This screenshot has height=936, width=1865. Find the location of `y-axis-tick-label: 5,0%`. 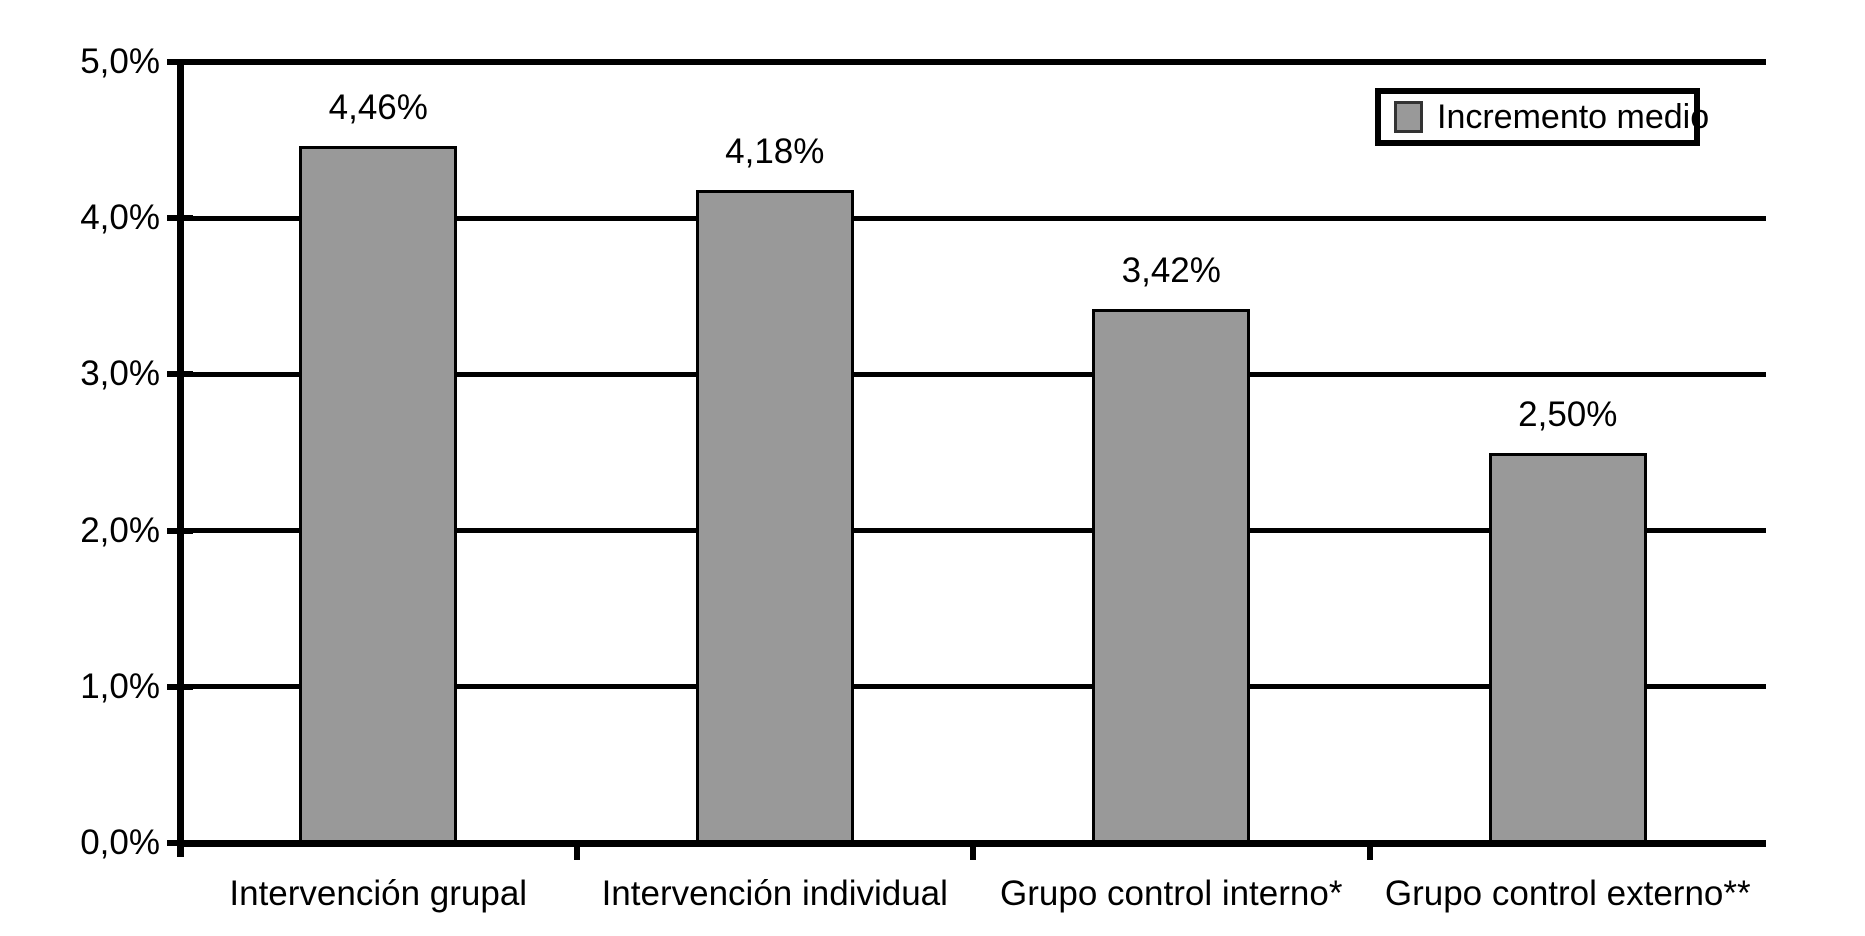

y-axis-tick-label: 5,0% is located at coordinates (120, 61).